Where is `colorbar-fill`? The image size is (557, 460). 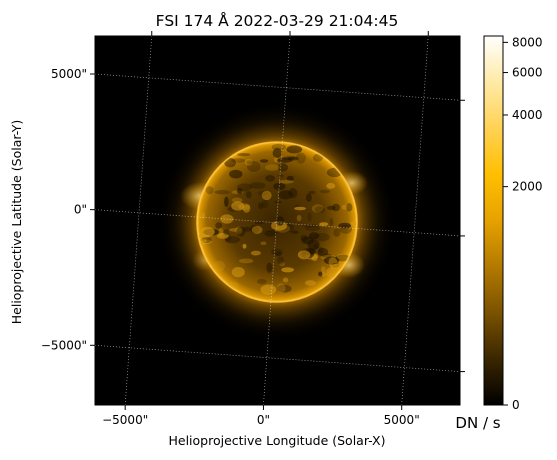
colorbar-fill is located at coordinates (493, 220).